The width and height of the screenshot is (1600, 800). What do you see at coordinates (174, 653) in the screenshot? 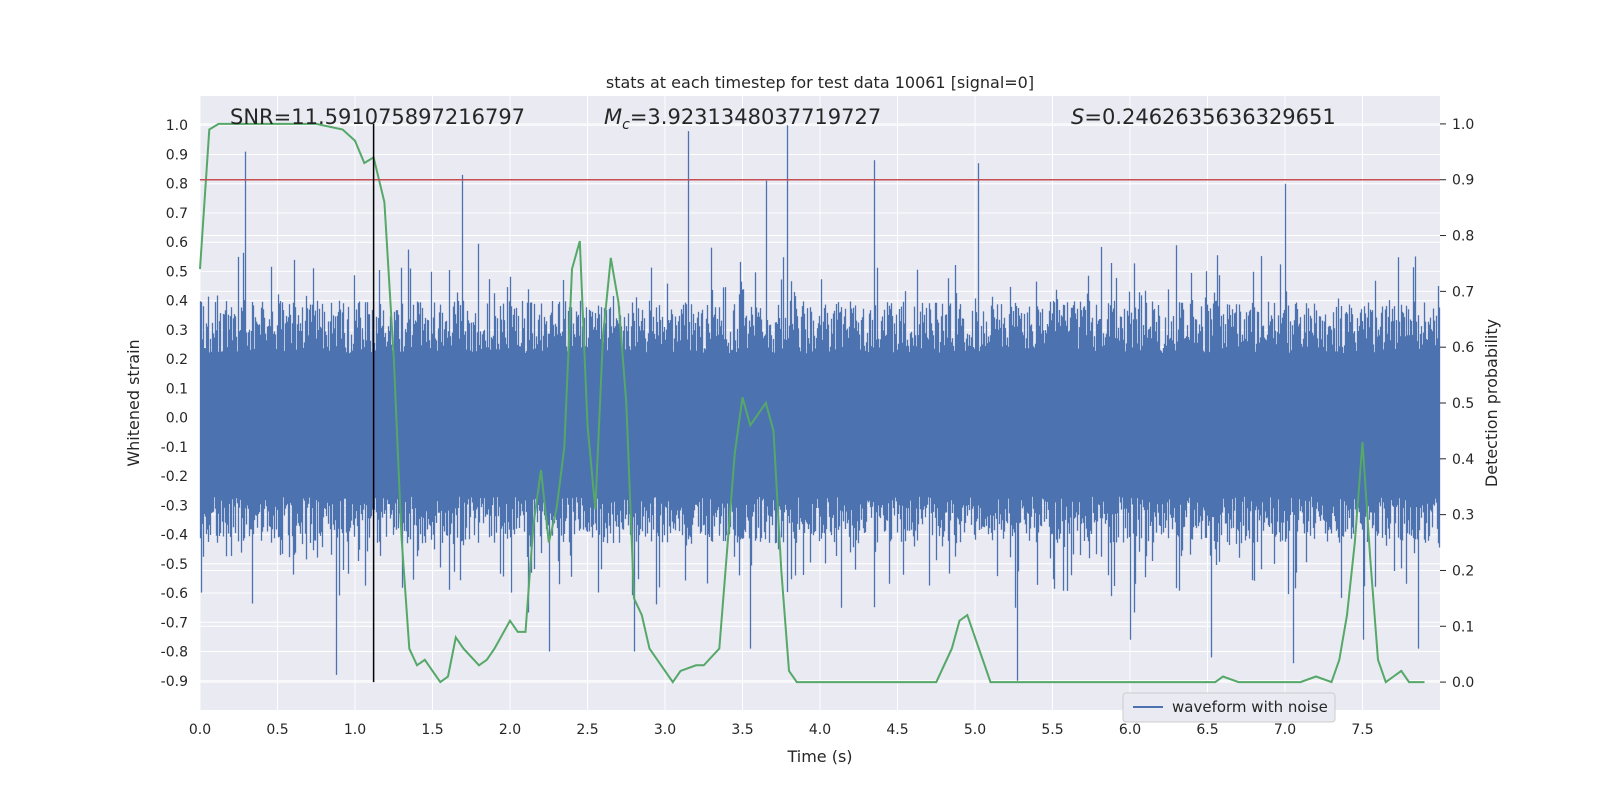
I see `y-left-tick-label: -0.8` at bounding box center [174, 653].